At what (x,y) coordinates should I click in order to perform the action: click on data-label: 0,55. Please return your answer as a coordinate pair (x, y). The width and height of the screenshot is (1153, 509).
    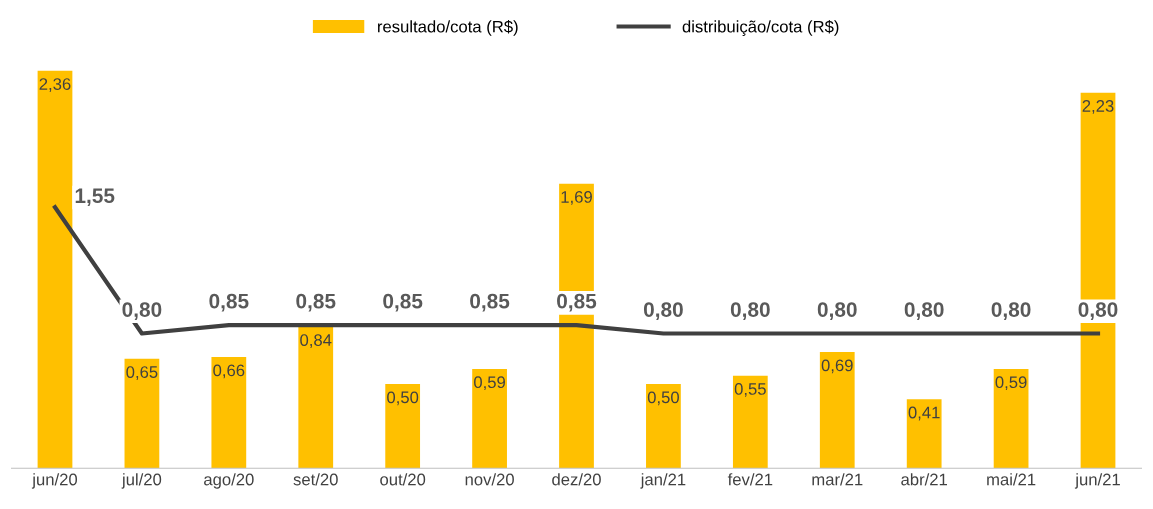
    Looking at the image, I should click on (750, 390).